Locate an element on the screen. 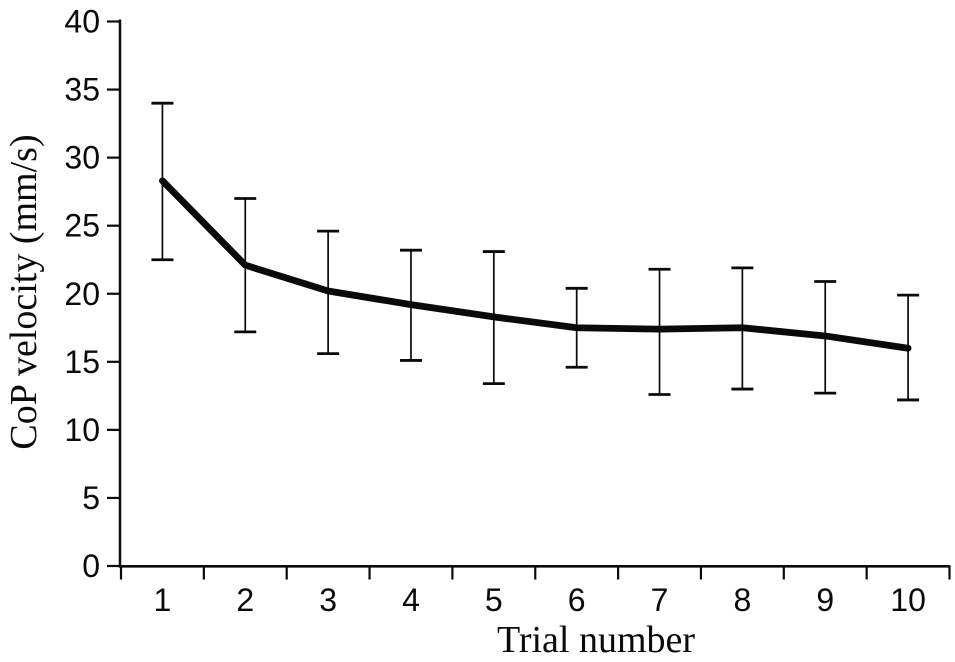 The width and height of the screenshot is (955, 662). y-tick-label: 30 is located at coordinates (82, 158).